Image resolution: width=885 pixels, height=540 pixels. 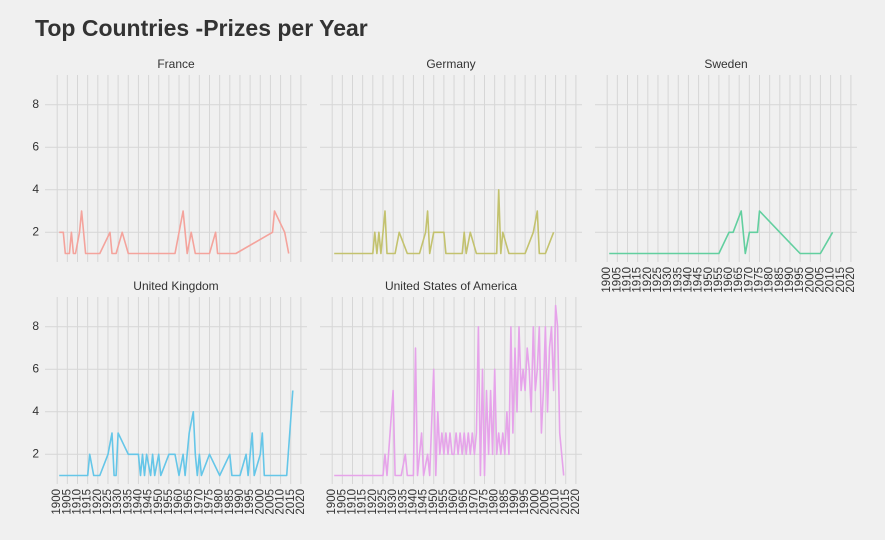 What do you see at coordinates (450, 64) in the screenshot?
I see `facet-title: Germany` at bounding box center [450, 64].